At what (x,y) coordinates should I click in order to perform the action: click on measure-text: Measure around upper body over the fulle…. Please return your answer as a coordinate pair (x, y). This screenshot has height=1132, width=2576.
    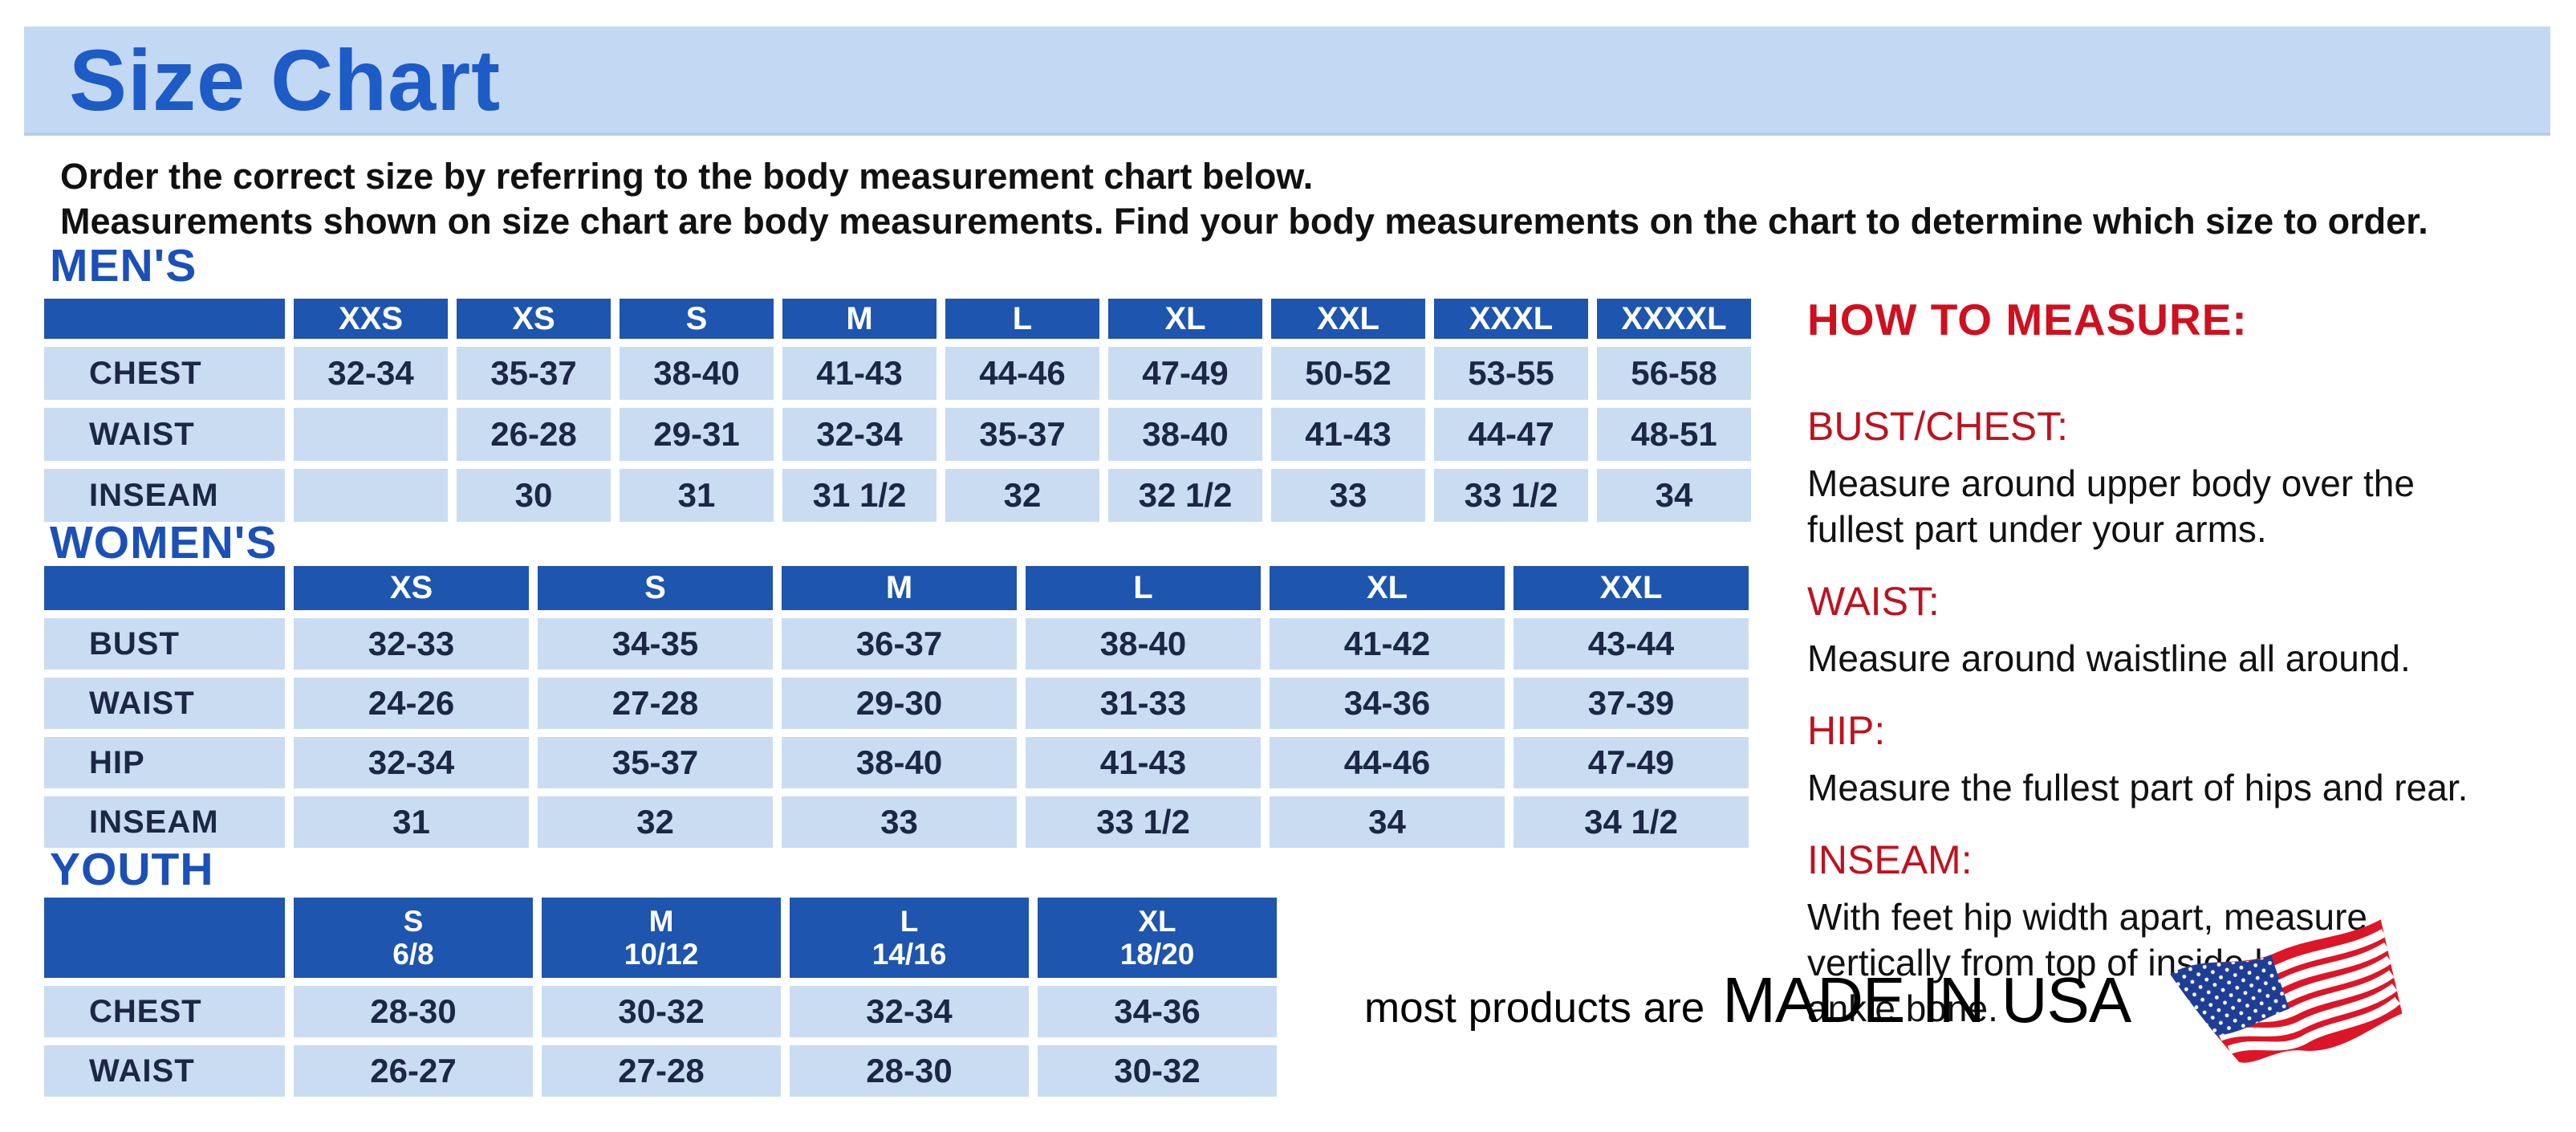
    Looking at the image, I should click on (2111, 506).